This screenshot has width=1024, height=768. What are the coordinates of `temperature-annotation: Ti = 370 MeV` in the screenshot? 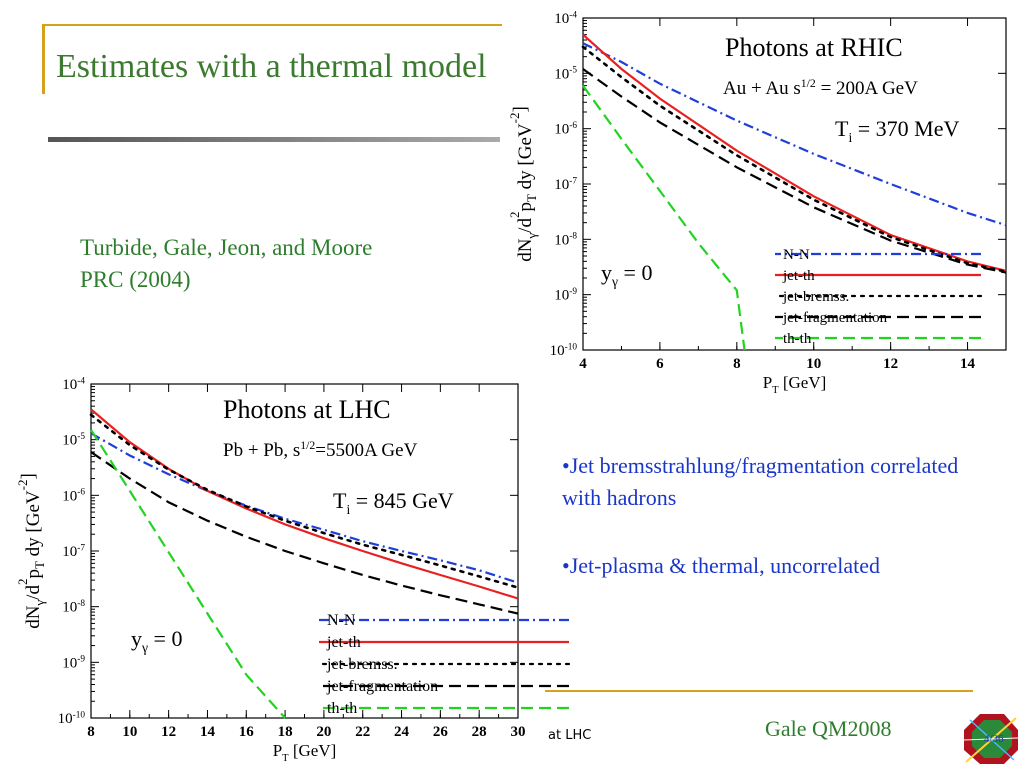 It's located at (897, 130).